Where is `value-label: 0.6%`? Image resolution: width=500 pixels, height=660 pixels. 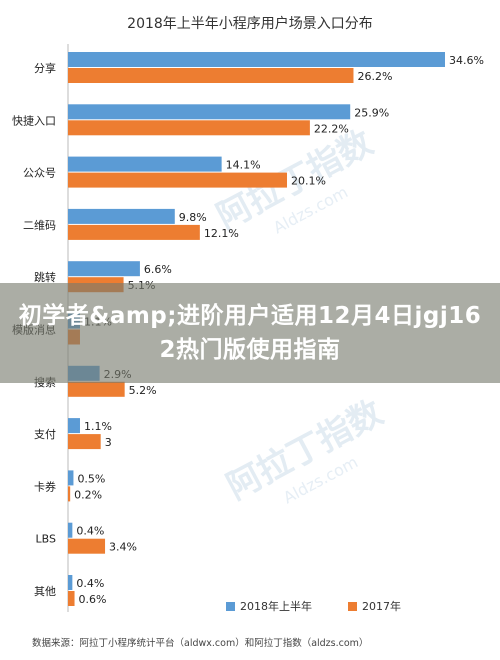
value-label: 0.6% is located at coordinates (93, 599).